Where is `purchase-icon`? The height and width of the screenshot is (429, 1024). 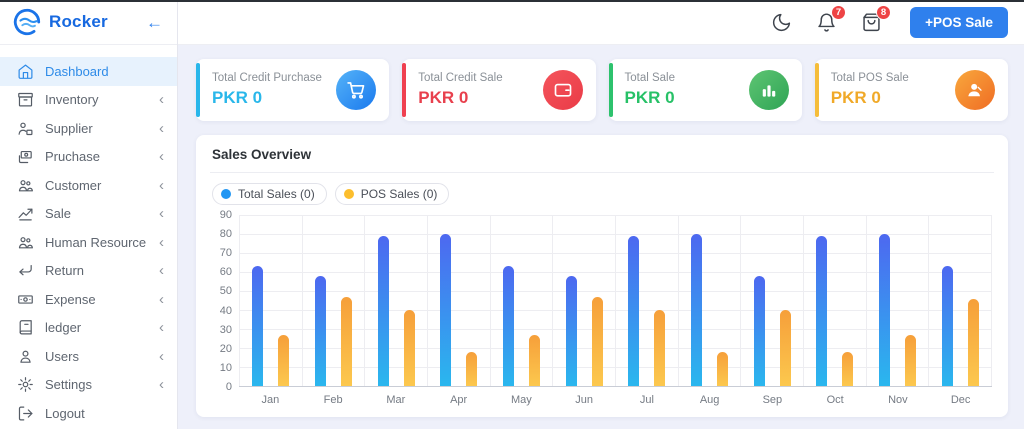
purchase-icon is located at coordinates (25, 156).